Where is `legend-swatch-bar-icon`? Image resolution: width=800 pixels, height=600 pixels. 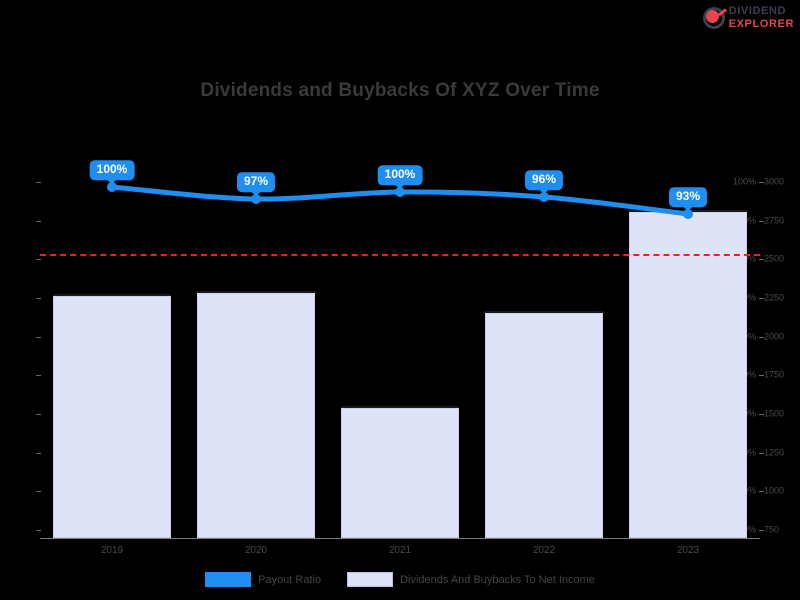 legend-swatch-bar-icon is located at coordinates (370, 579).